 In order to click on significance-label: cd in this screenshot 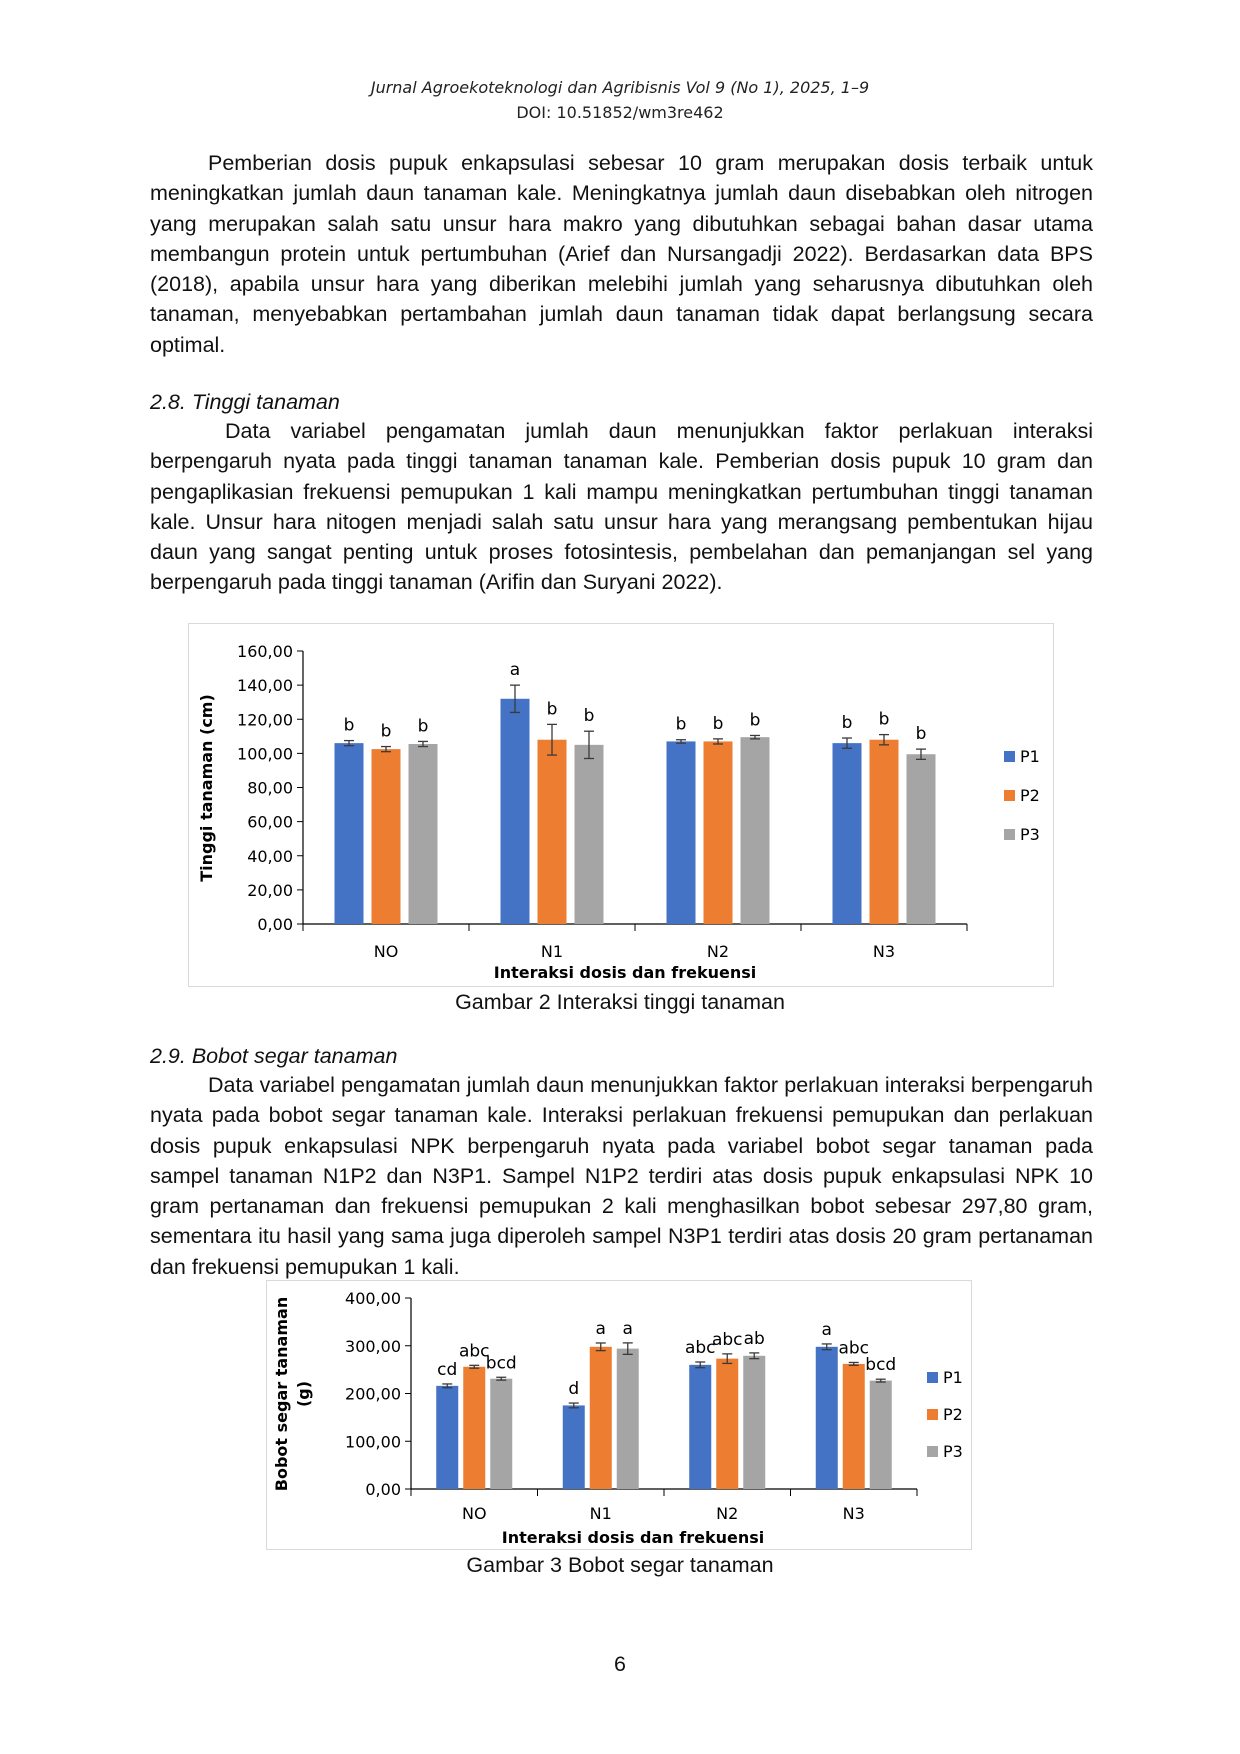, I will do `click(447, 1370)`.